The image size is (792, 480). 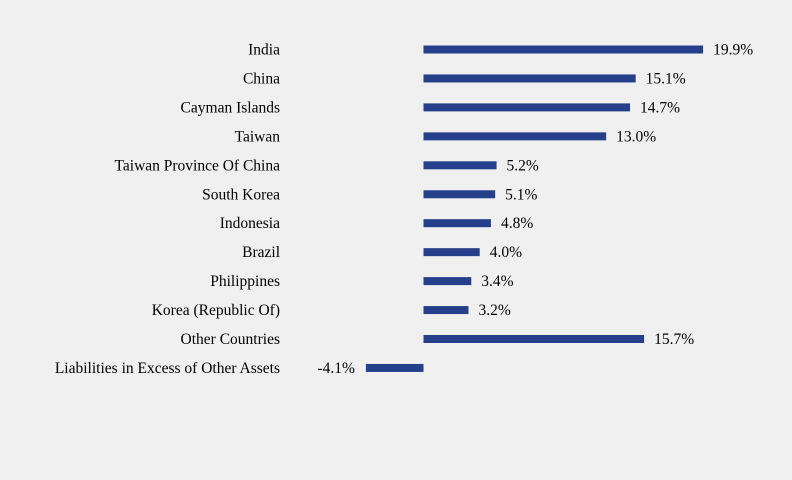 I want to click on value-label: 5.1%, so click(x=521, y=194).